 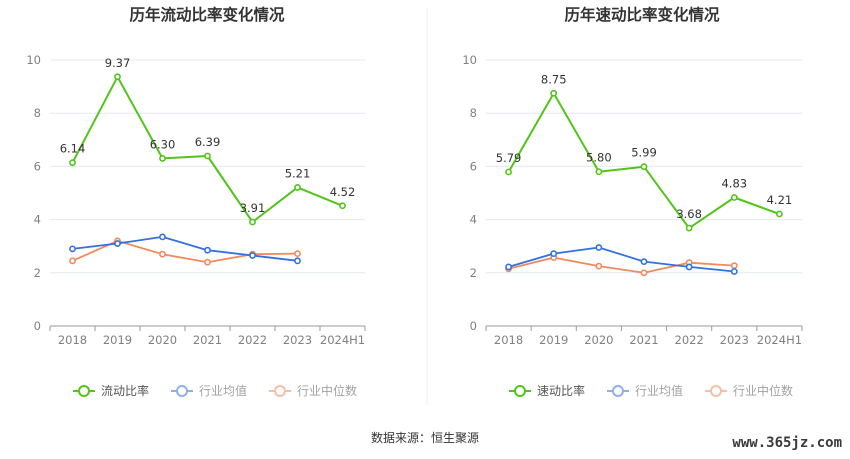 I want to click on legend-item: 流动比率, so click(x=111, y=390).